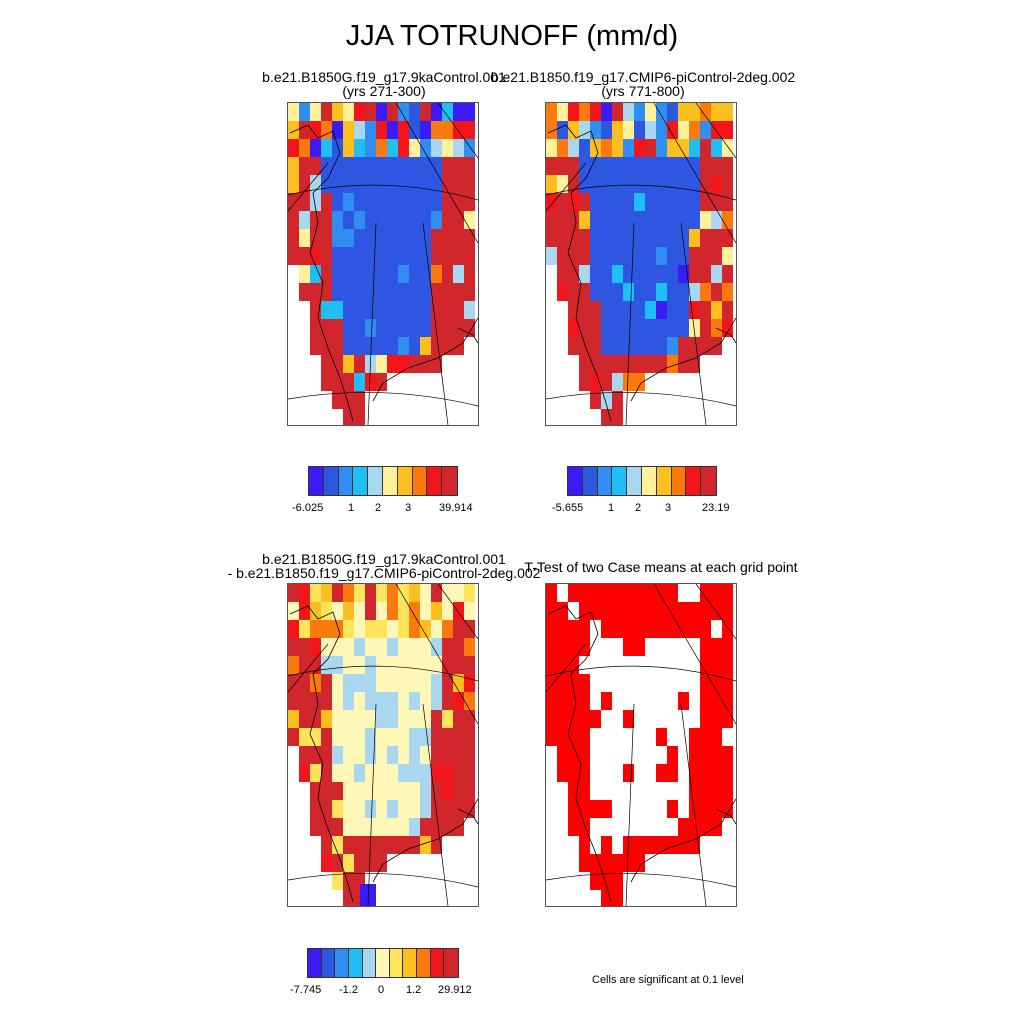 Image resolution: width=1024 pixels, height=1024 pixels. What do you see at coordinates (381, 990) in the screenshot?
I see `colorbar-tick-label: 0` at bounding box center [381, 990].